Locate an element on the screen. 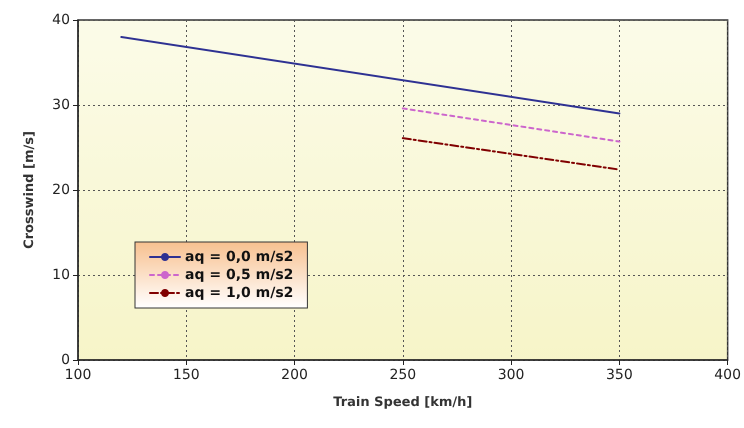 The height and width of the screenshot is (428, 744). x-tick-label: 100 is located at coordinates (78, 375).